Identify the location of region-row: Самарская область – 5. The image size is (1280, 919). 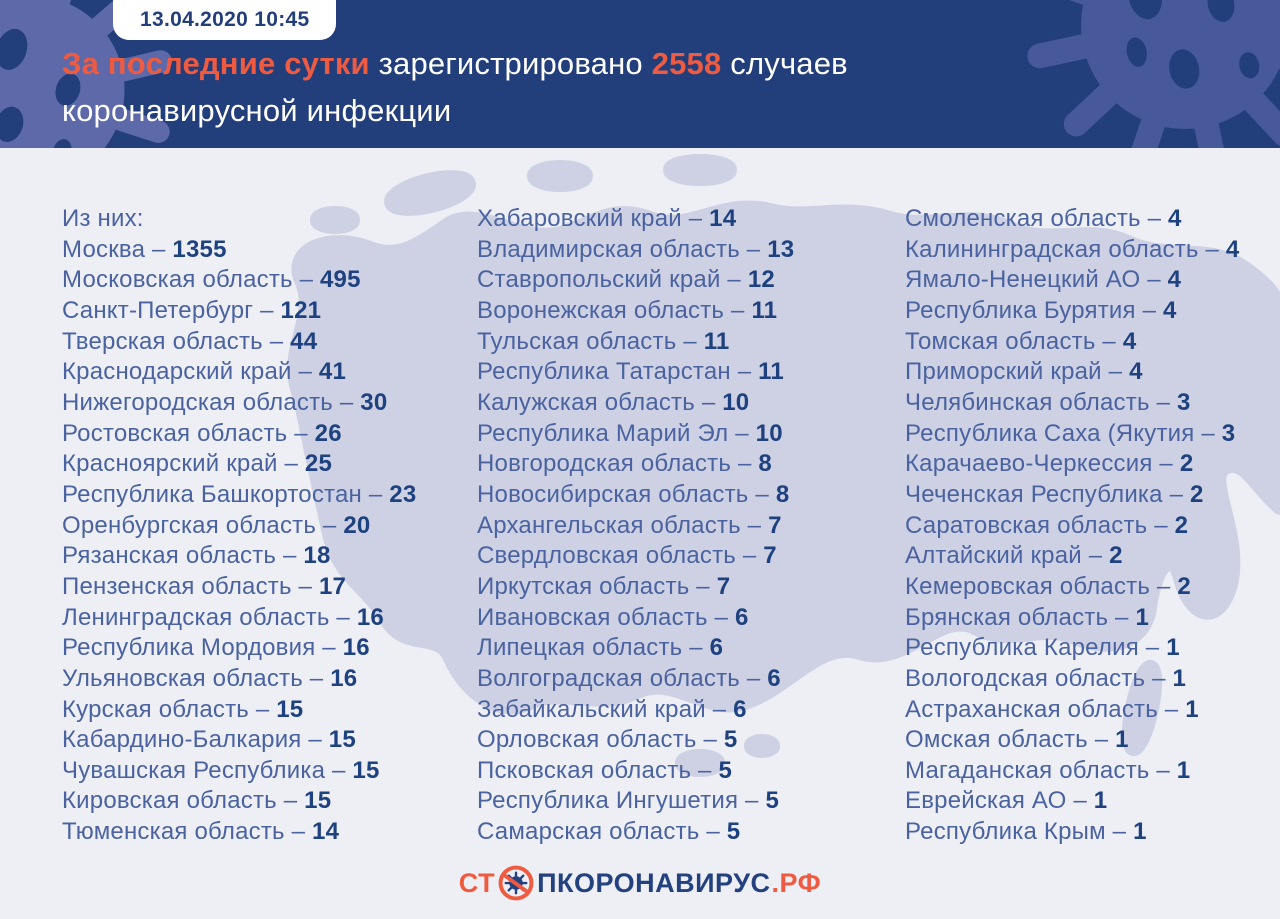
(689, 832).